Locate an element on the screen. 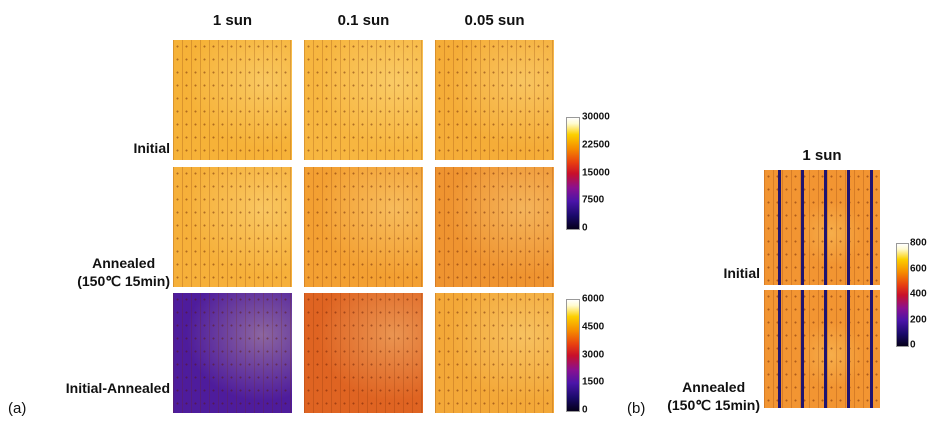 The image size is (946, 438). panel-label: (a) is located at coordinates (17, 408).